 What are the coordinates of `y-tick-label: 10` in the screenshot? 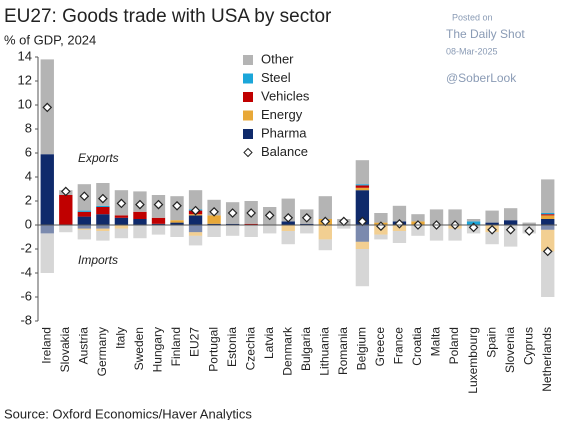 It's located at (25, 103).